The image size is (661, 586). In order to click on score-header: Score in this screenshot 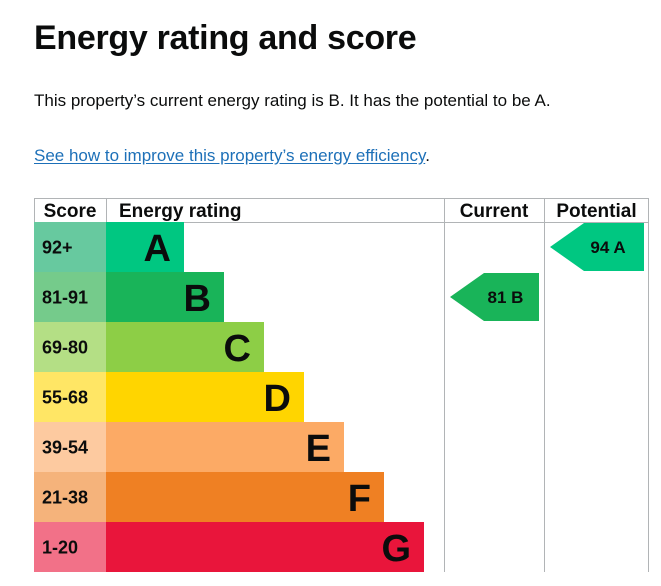, I will do `click(70, 211)`.